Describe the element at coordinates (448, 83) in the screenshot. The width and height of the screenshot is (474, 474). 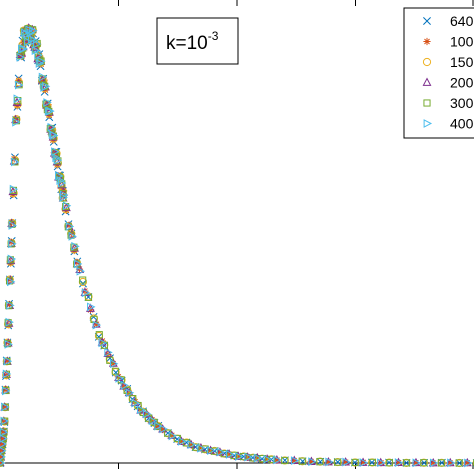
I see `legend-item-200: 200` at that location.